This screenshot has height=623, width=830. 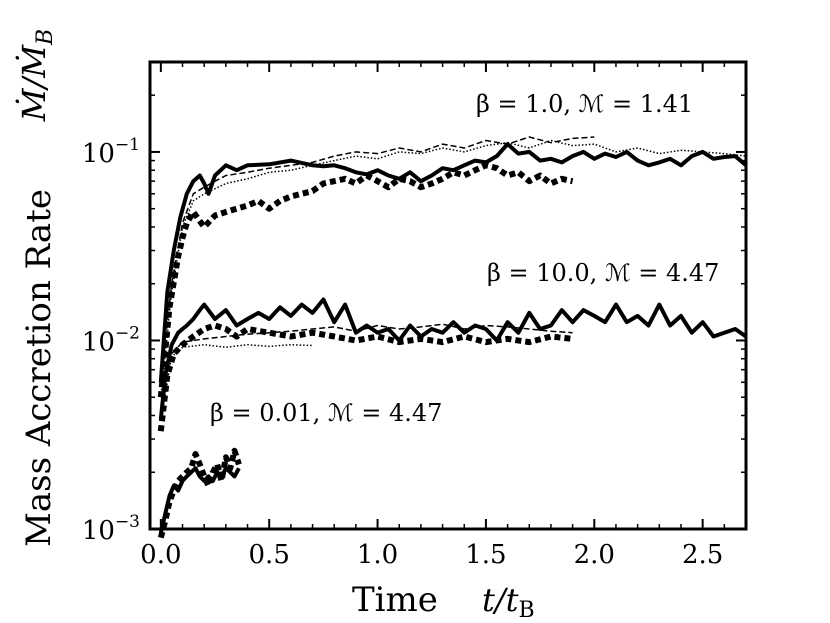 What do you see at coordinates (395, 600) in the screenshot?
I see `x-axis-title: Time` at bounding box center [395, 600].